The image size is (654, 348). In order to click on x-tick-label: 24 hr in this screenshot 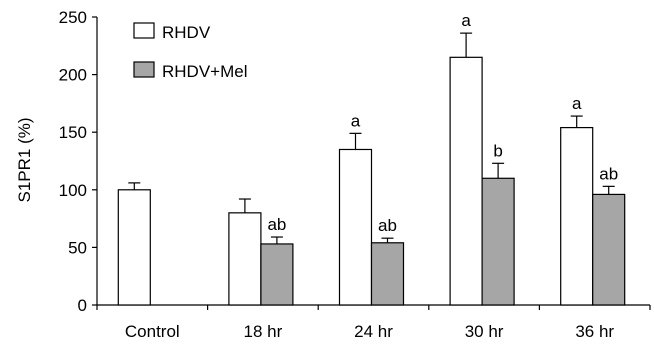, I will do `click(373, 331)`.